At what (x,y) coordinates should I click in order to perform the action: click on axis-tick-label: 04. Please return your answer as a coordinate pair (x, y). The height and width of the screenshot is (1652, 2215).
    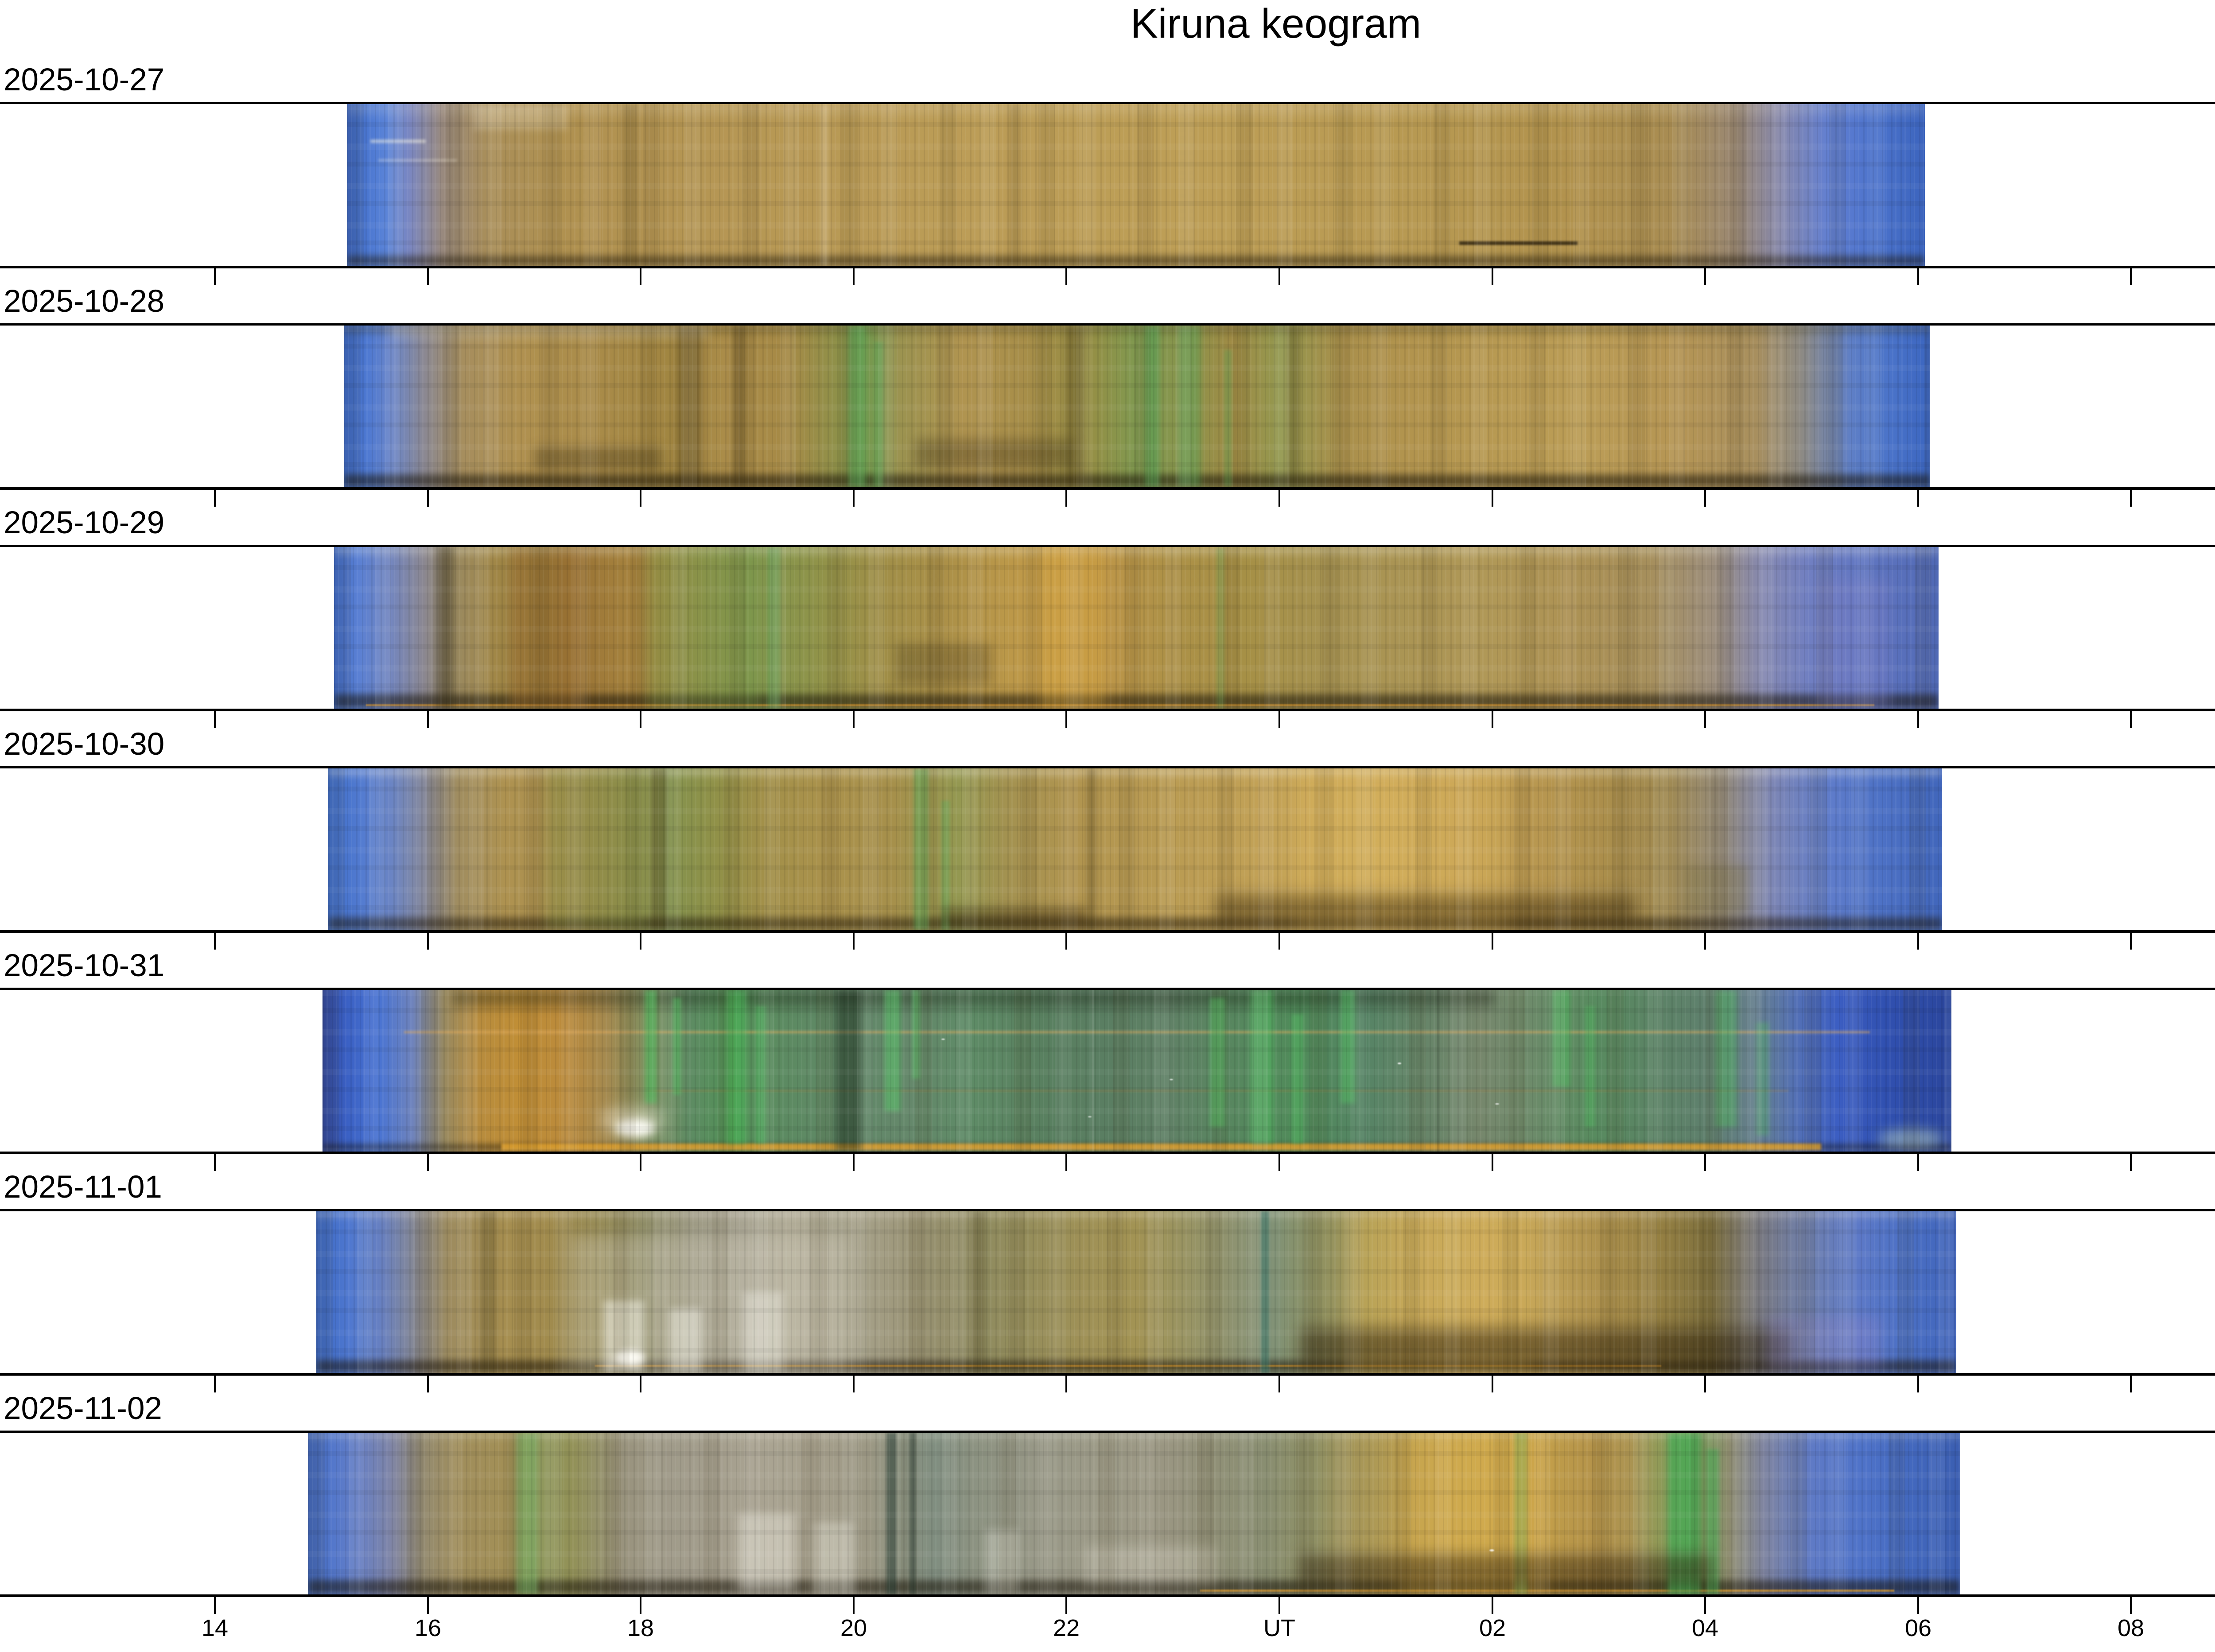
    Looking at the image, I should click on (1705, 1628).